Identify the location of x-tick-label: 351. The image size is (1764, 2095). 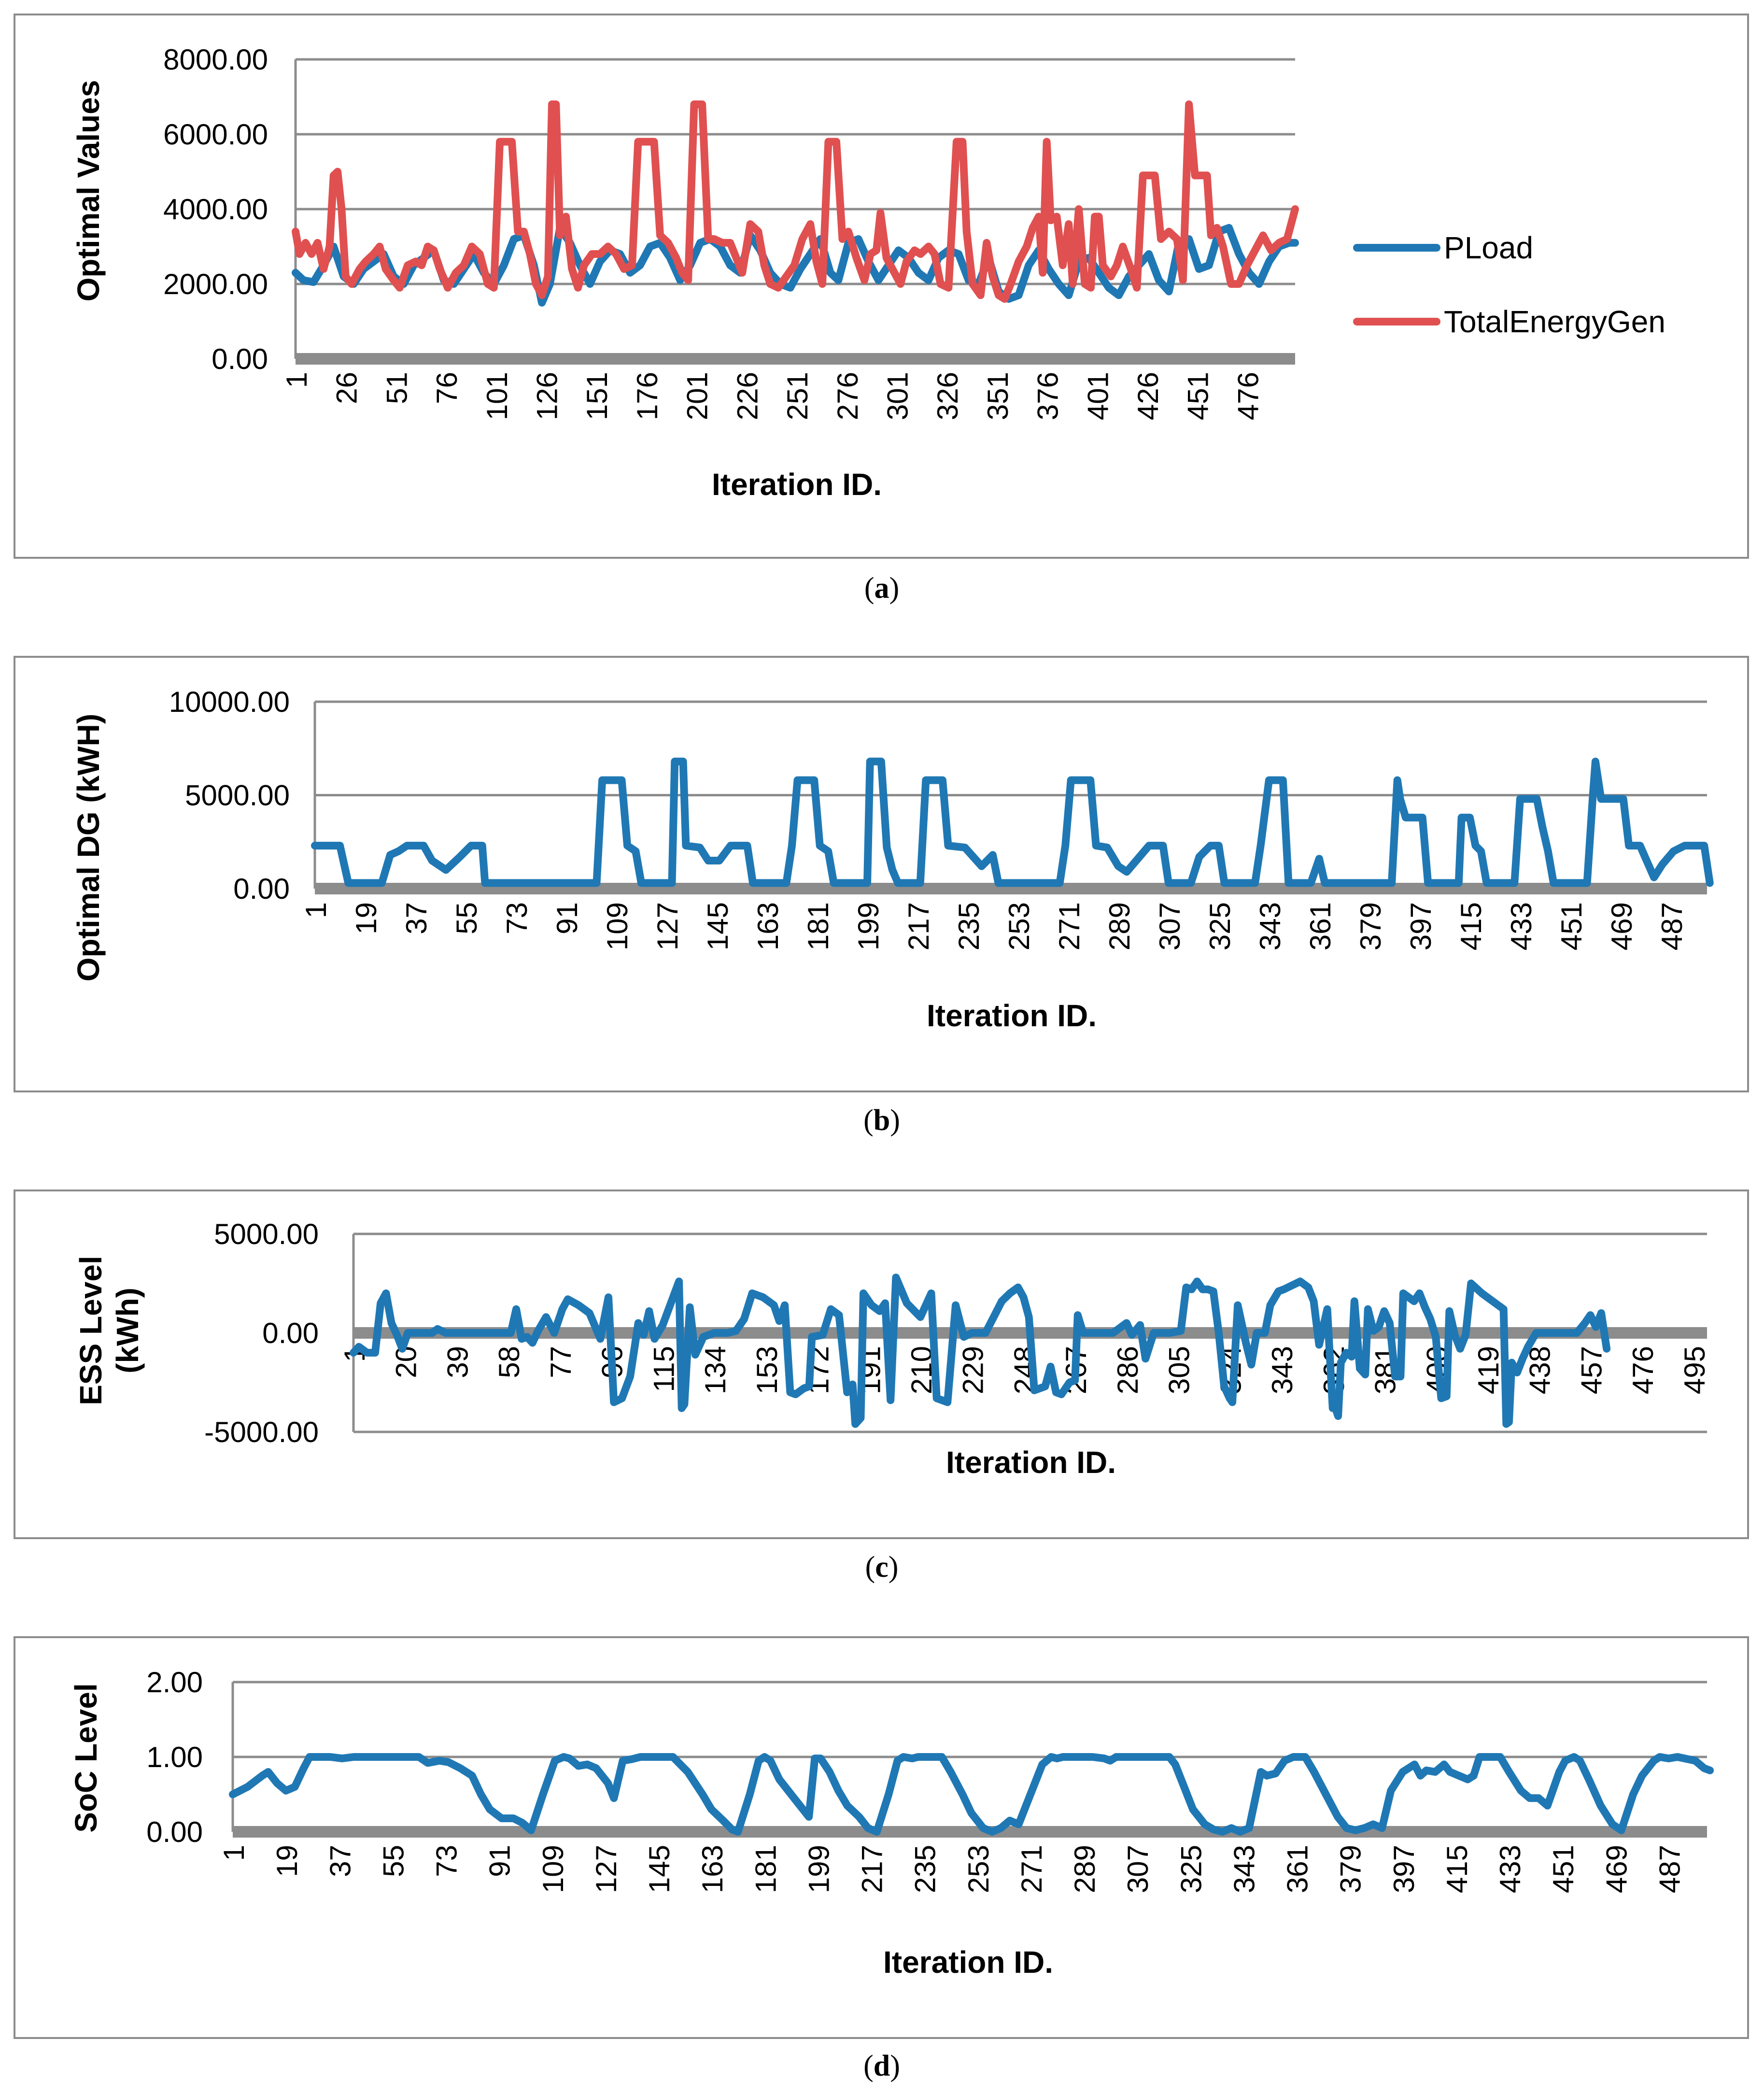
(998, 396).